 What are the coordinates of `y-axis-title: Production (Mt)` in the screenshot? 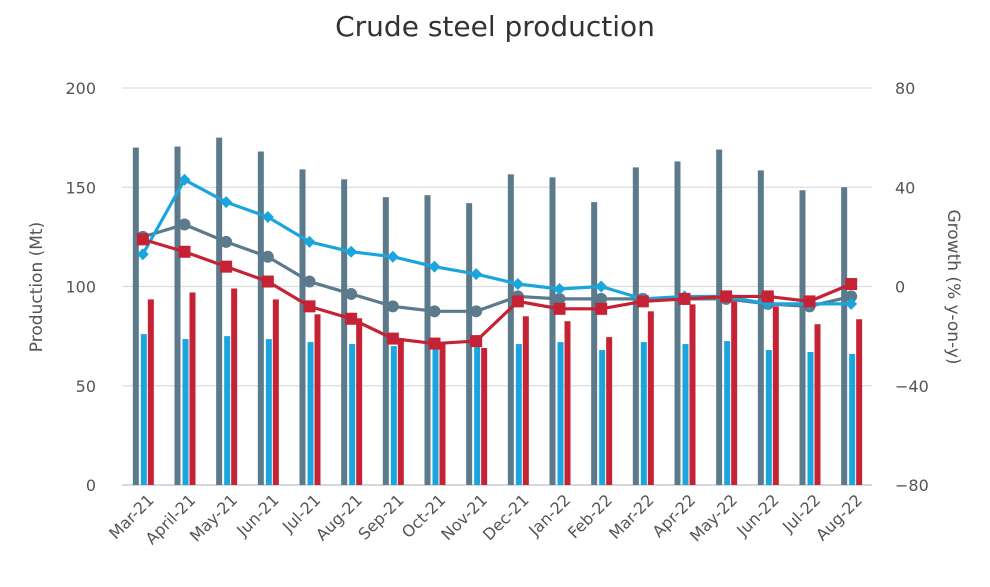 It's located at (37, 287).